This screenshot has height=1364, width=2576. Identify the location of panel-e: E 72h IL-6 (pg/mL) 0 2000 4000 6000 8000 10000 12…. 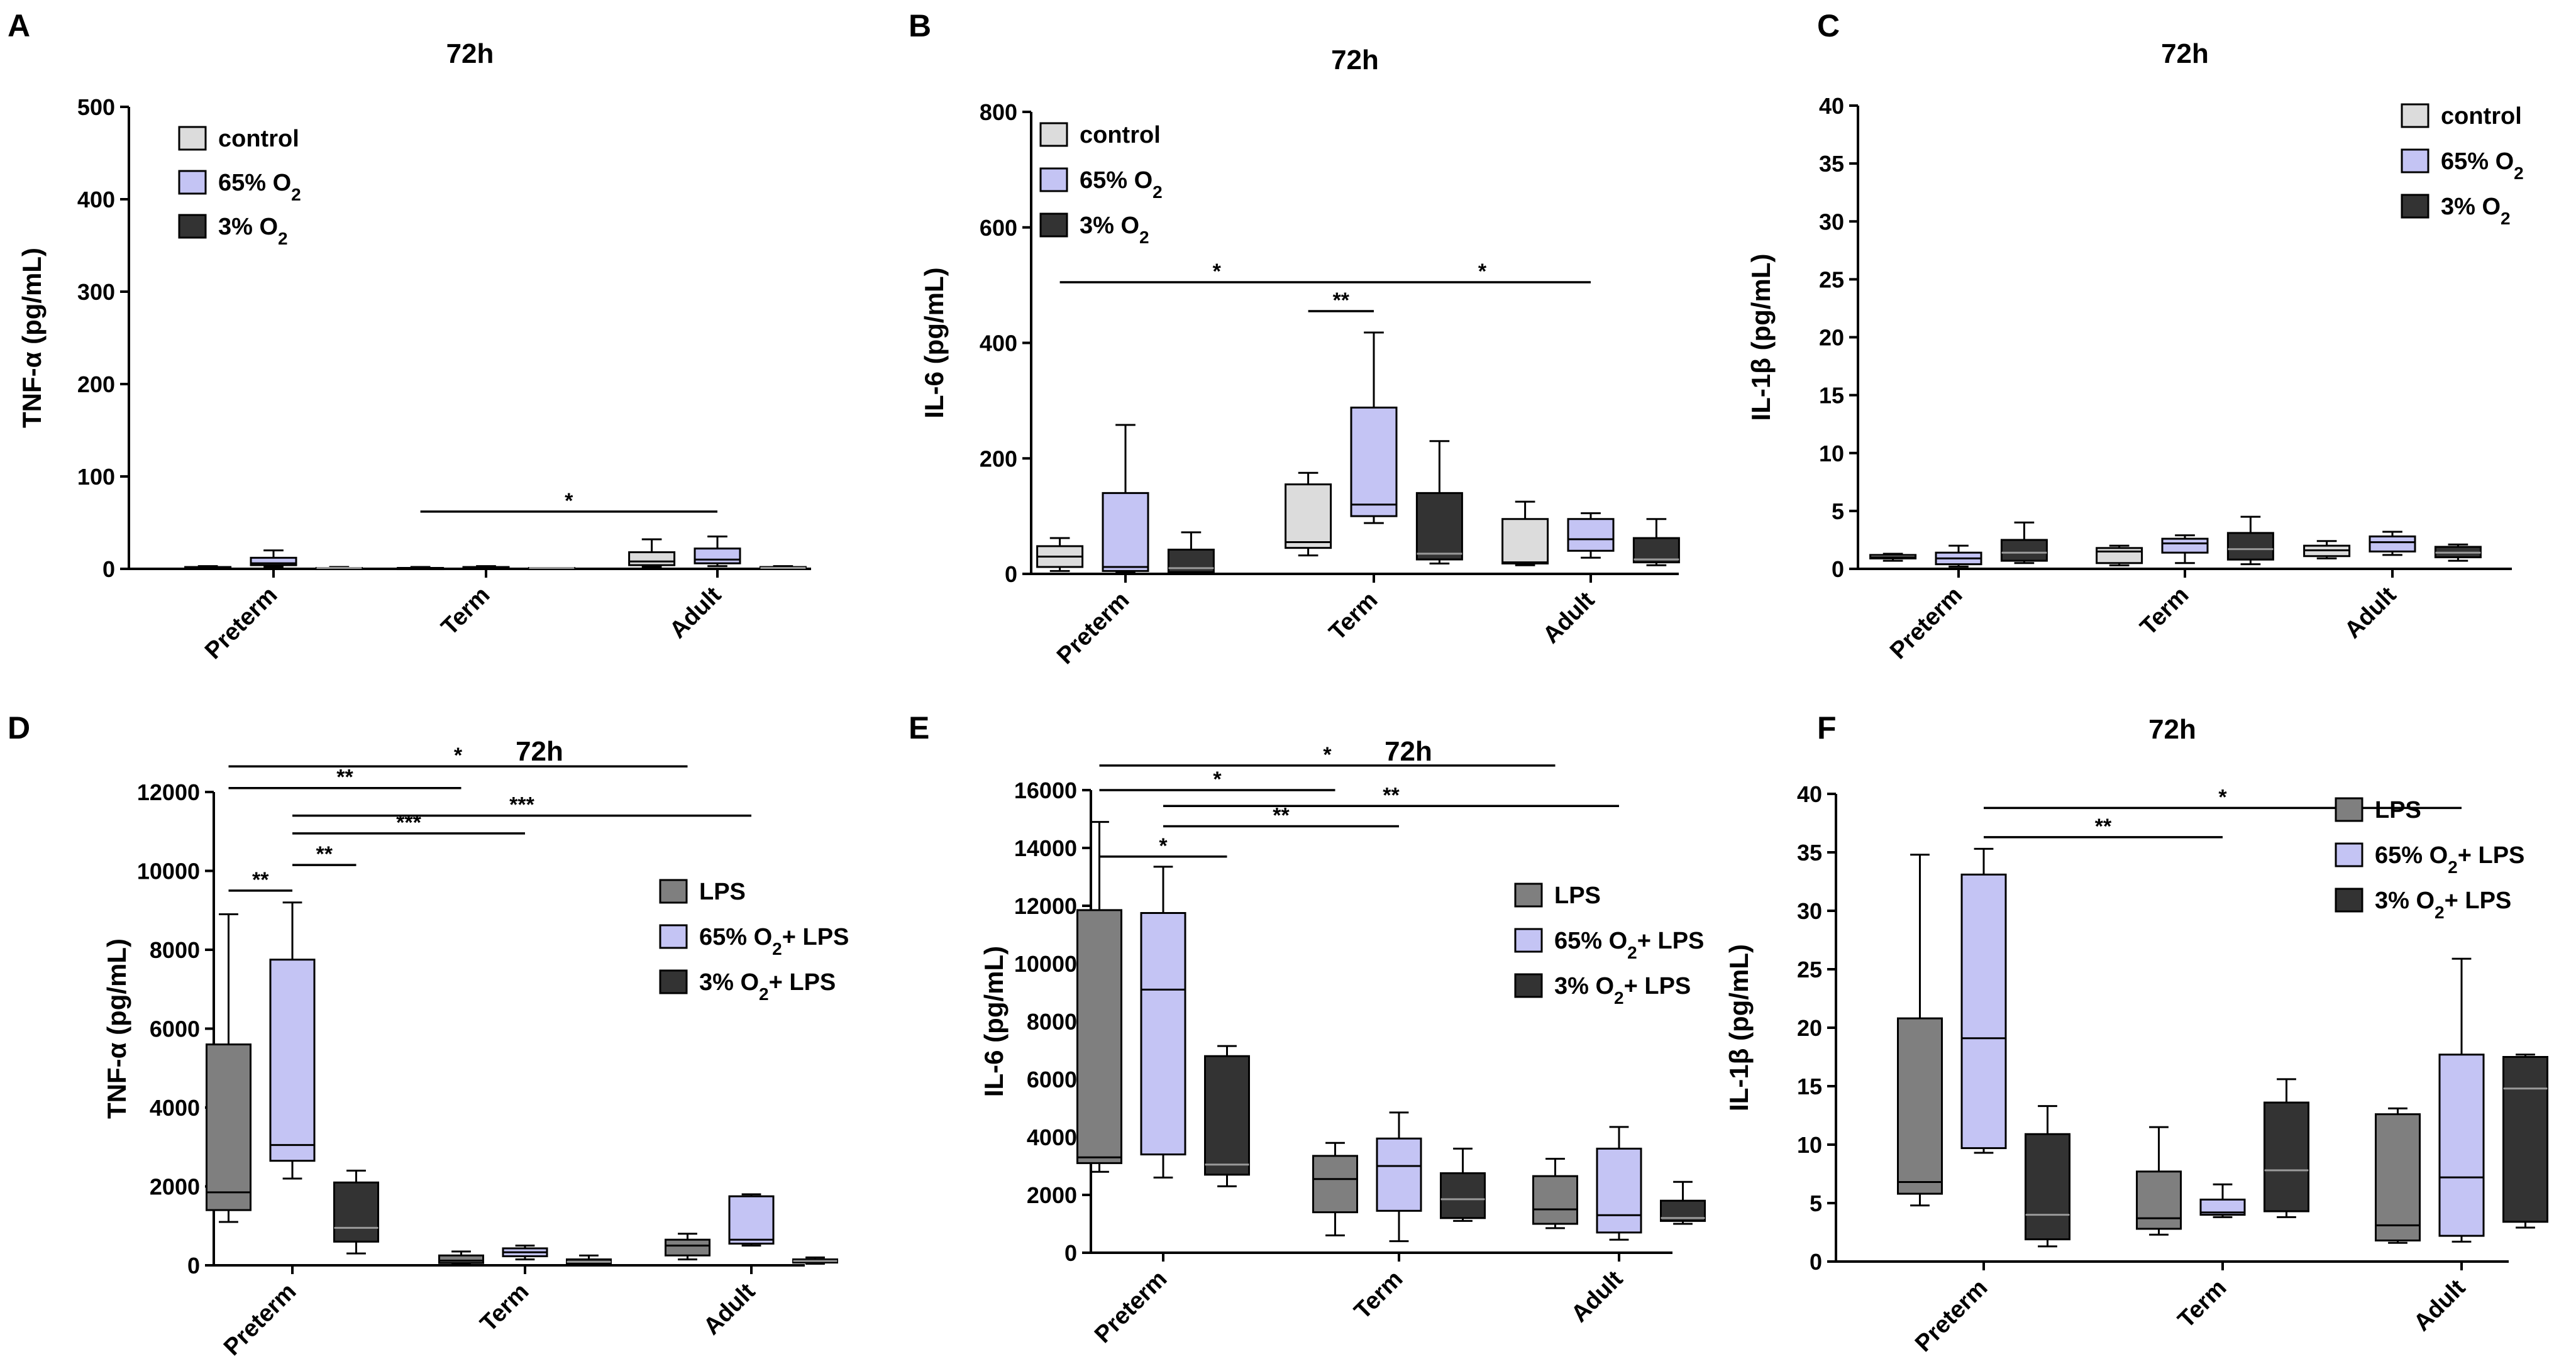
(1307, 1029).